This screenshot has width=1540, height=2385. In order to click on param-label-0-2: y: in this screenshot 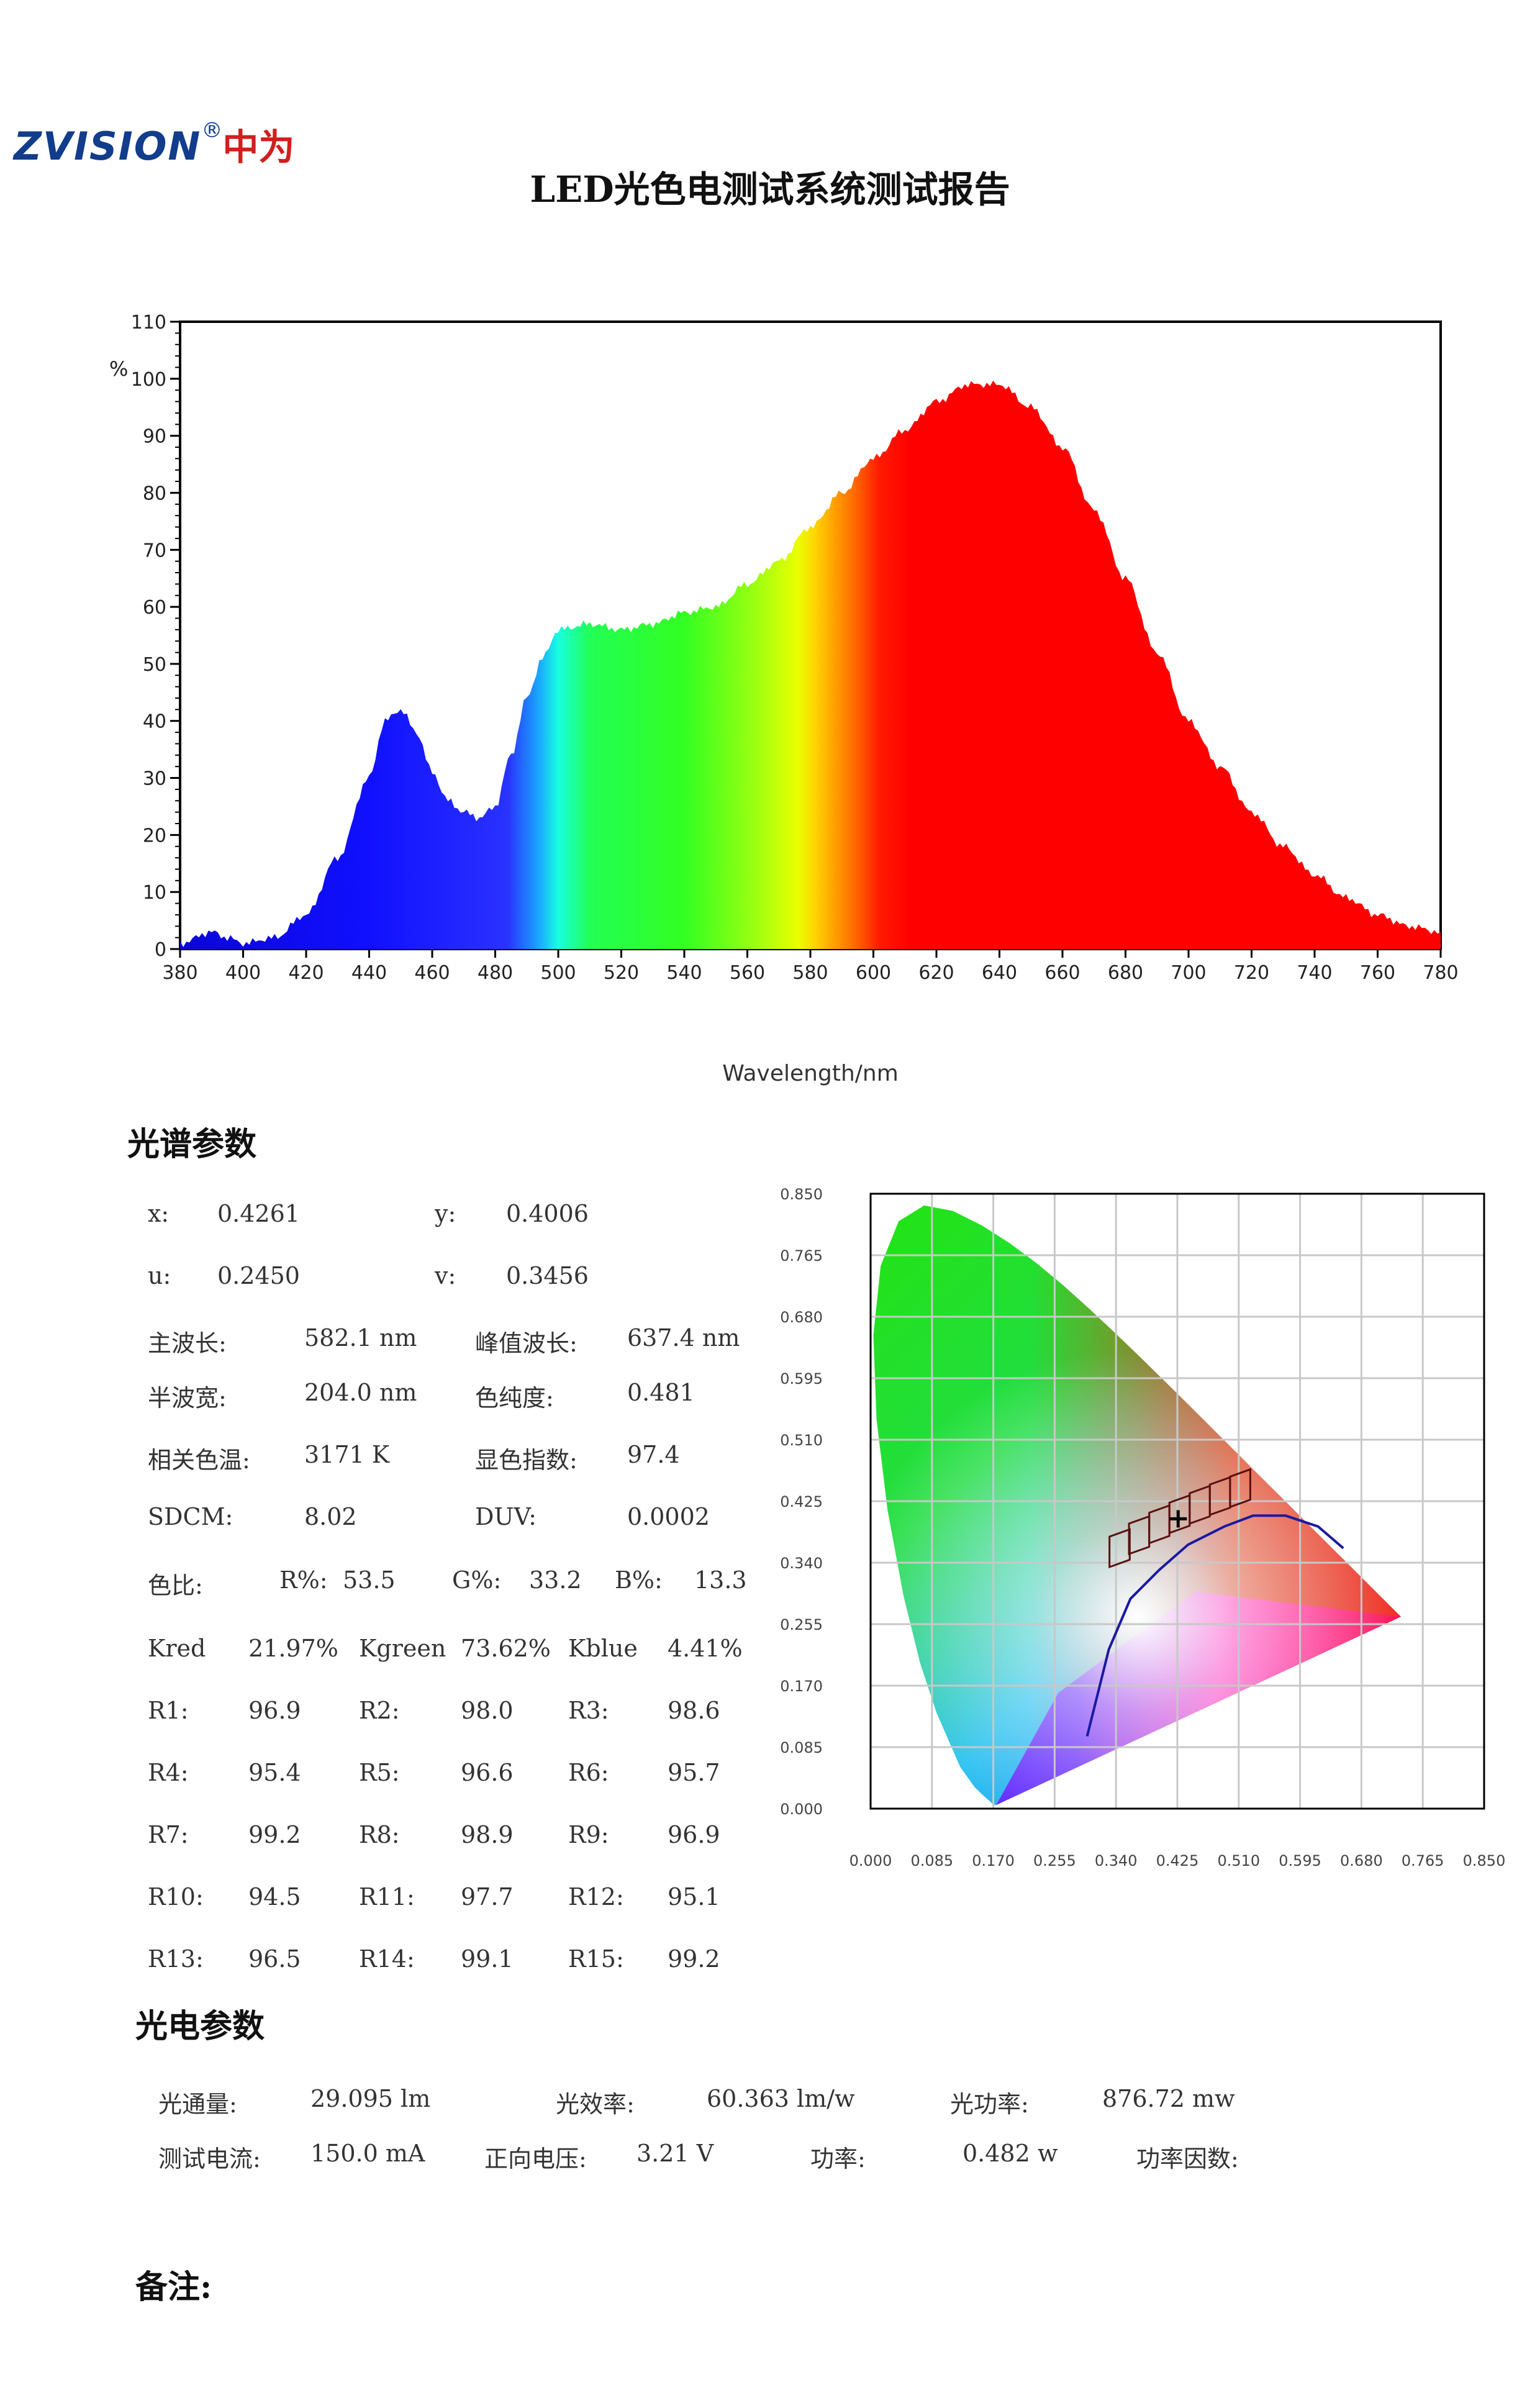, I will do `click(445, 1213)`.